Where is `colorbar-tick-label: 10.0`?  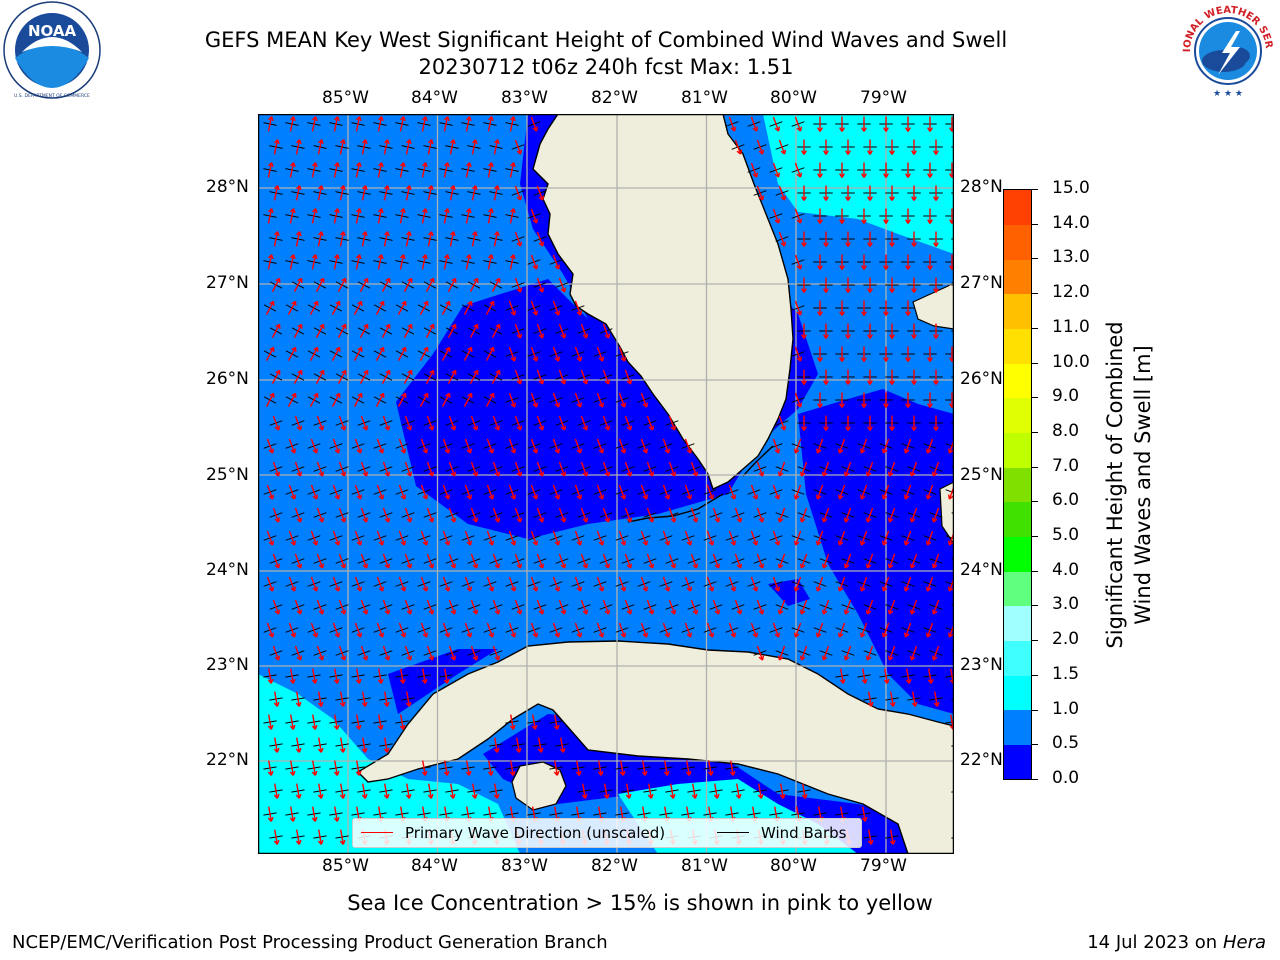
colorbar-tick-label: 10.0 is located at coordinates (1071, 361).